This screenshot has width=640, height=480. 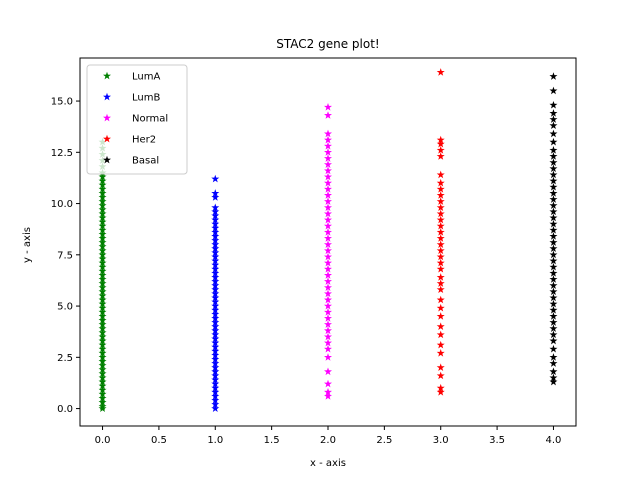 I want to click on legend-marker, so click(x=107, y=96).